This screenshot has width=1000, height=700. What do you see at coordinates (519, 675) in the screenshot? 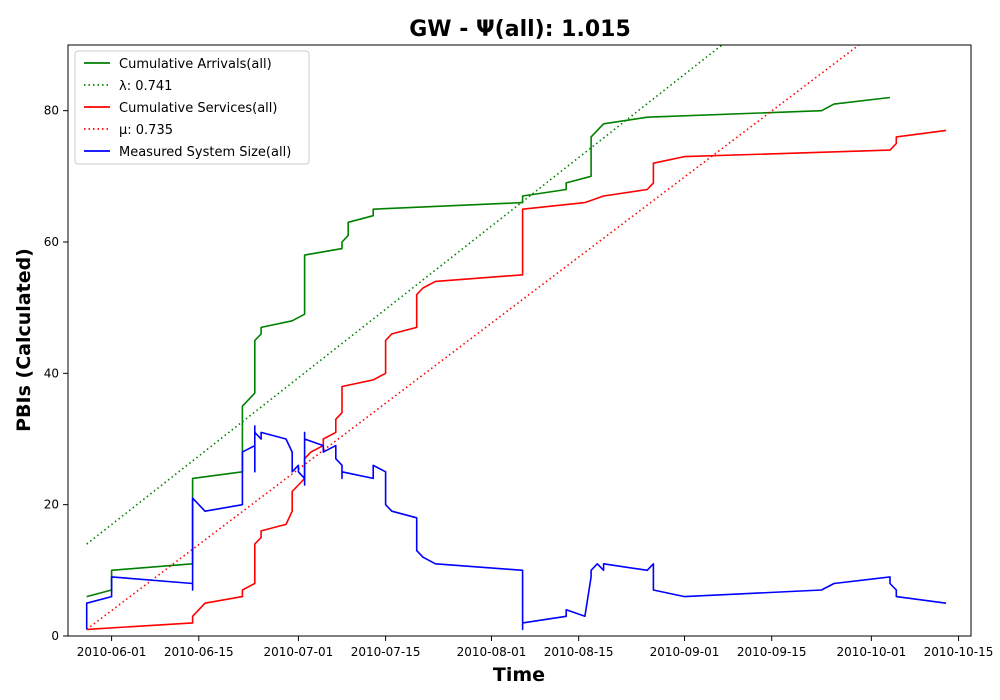
I see `x-axis-label: Time` at bounding box center [519, 675].